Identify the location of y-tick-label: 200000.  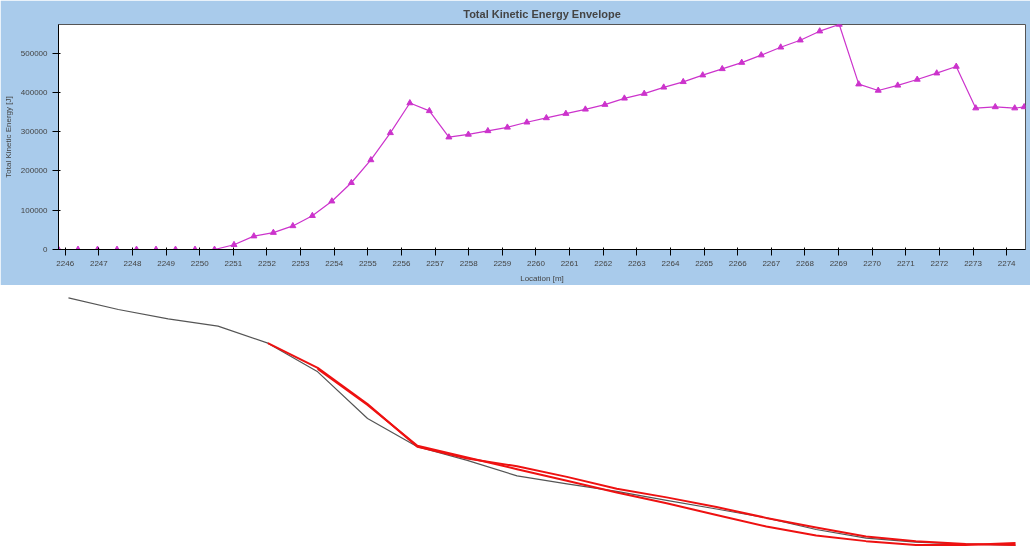
(34, 171).